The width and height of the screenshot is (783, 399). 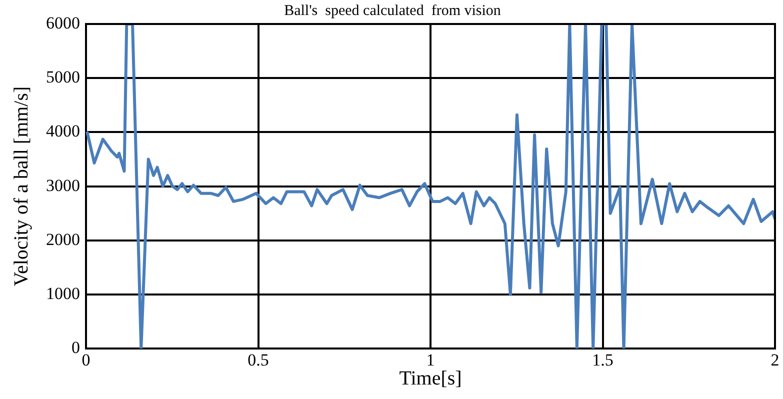 What do you see at coordinates (430, 378) in the screenshot?
I see `x-axis-title: Time[s]` at bounding box center [430, 378].